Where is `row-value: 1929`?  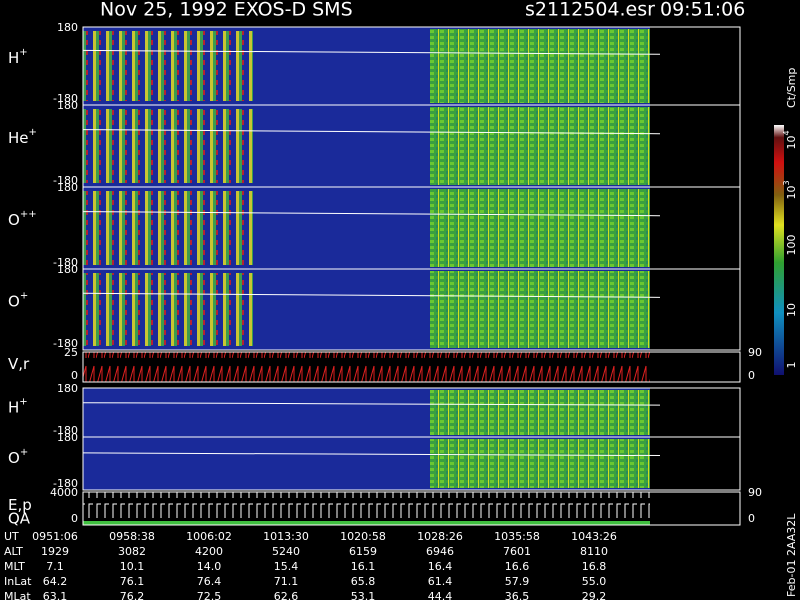 row-value: 1929 is located at coordinates (55, 551).